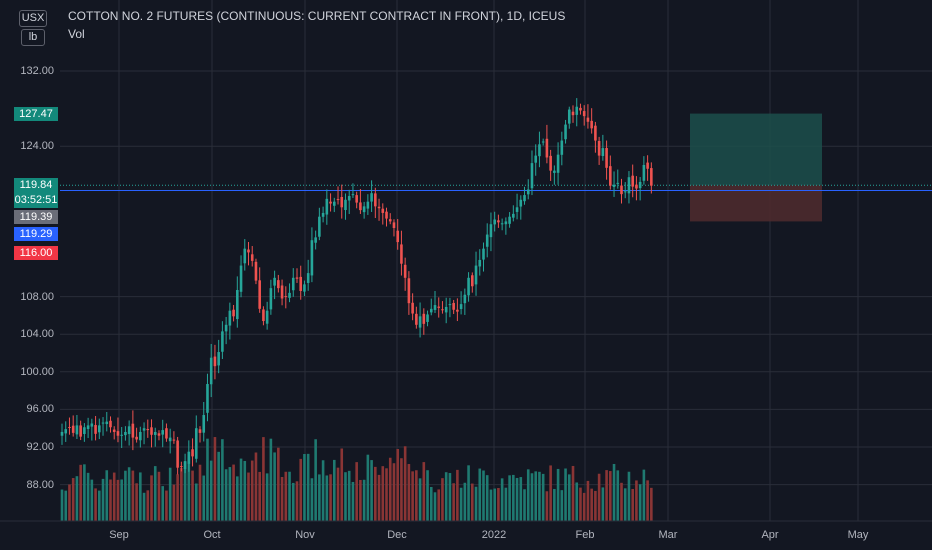  Describe the element at coordinates (33, 37) in the screenshot. I see `unit-chip: lb` at that location.